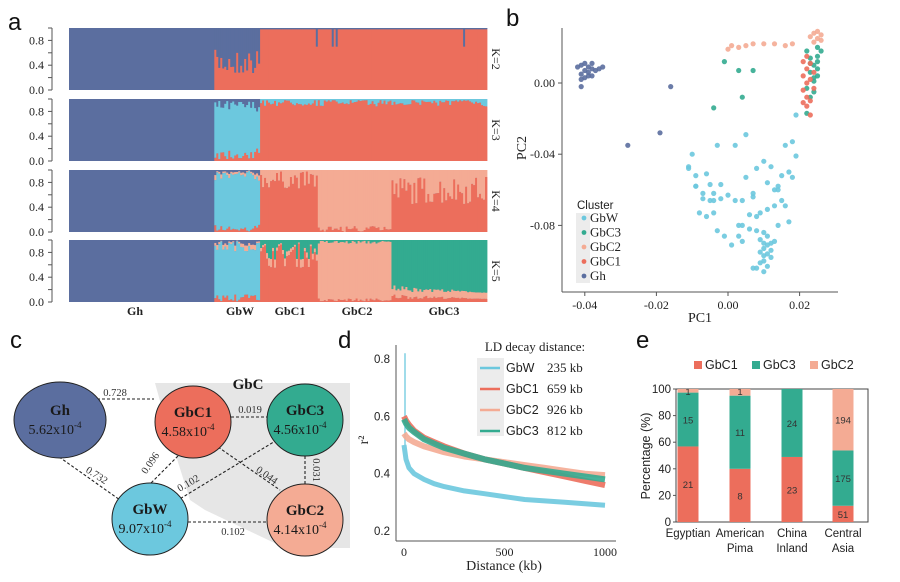 The width and height of the screenshot is (900, 582). I want to click on y-axis-title: r², so click(364, 440).